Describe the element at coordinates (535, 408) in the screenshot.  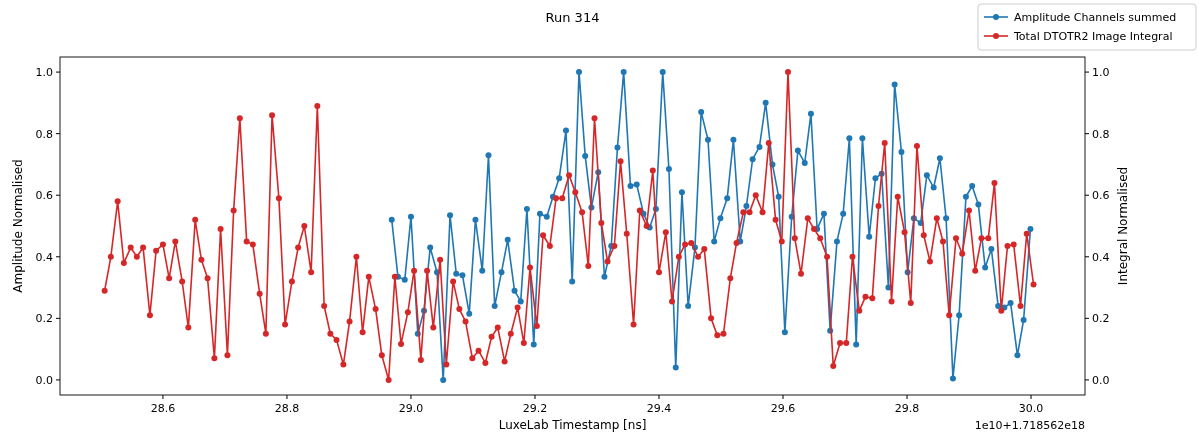
I see `x-tick-label: 29.2` at that location.